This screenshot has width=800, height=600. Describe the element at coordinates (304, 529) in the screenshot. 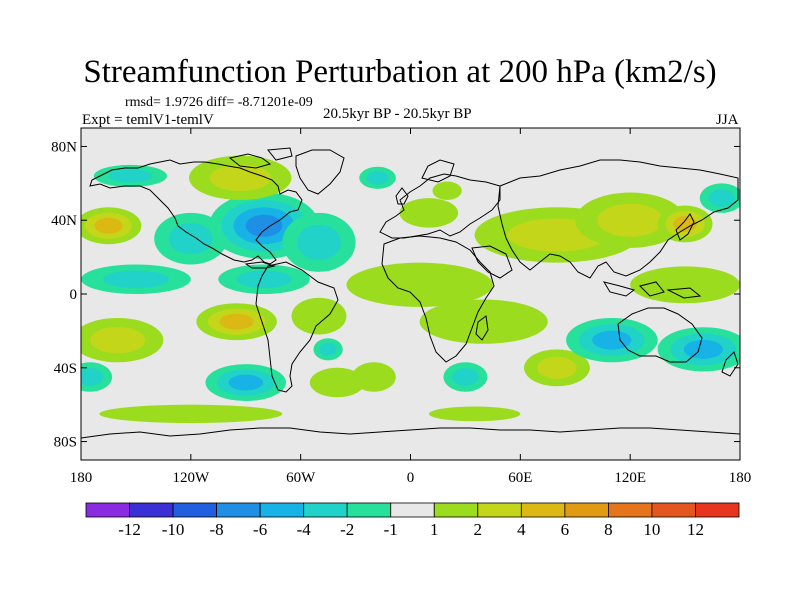

I see `colorbar-label: -4` at that location.